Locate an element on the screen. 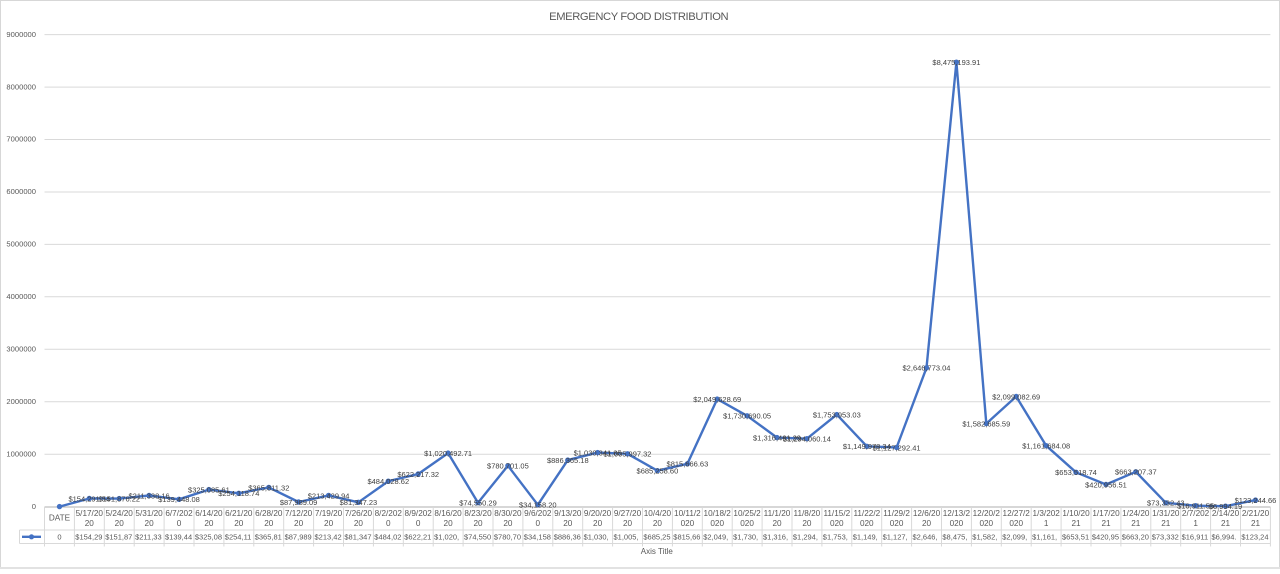 This screenshot has width=1280, height=574. svg-text: $1,161, is located at coordinates (1044, 537).